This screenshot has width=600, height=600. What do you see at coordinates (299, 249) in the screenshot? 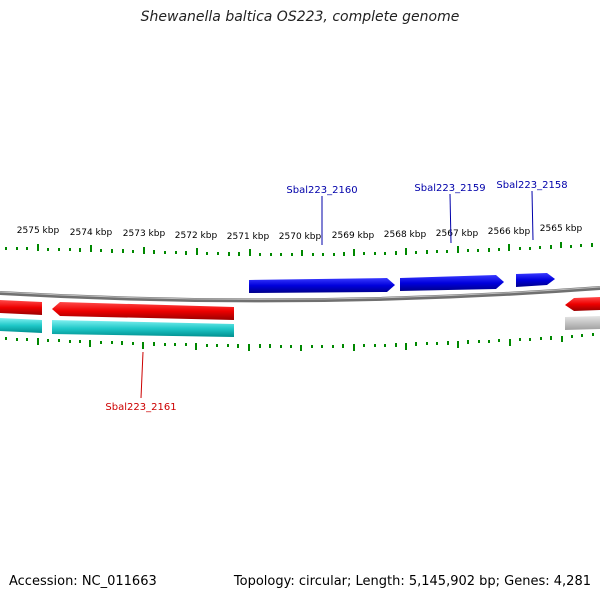
I see `upper-tick-ruler` at bounding box center [299, 249].